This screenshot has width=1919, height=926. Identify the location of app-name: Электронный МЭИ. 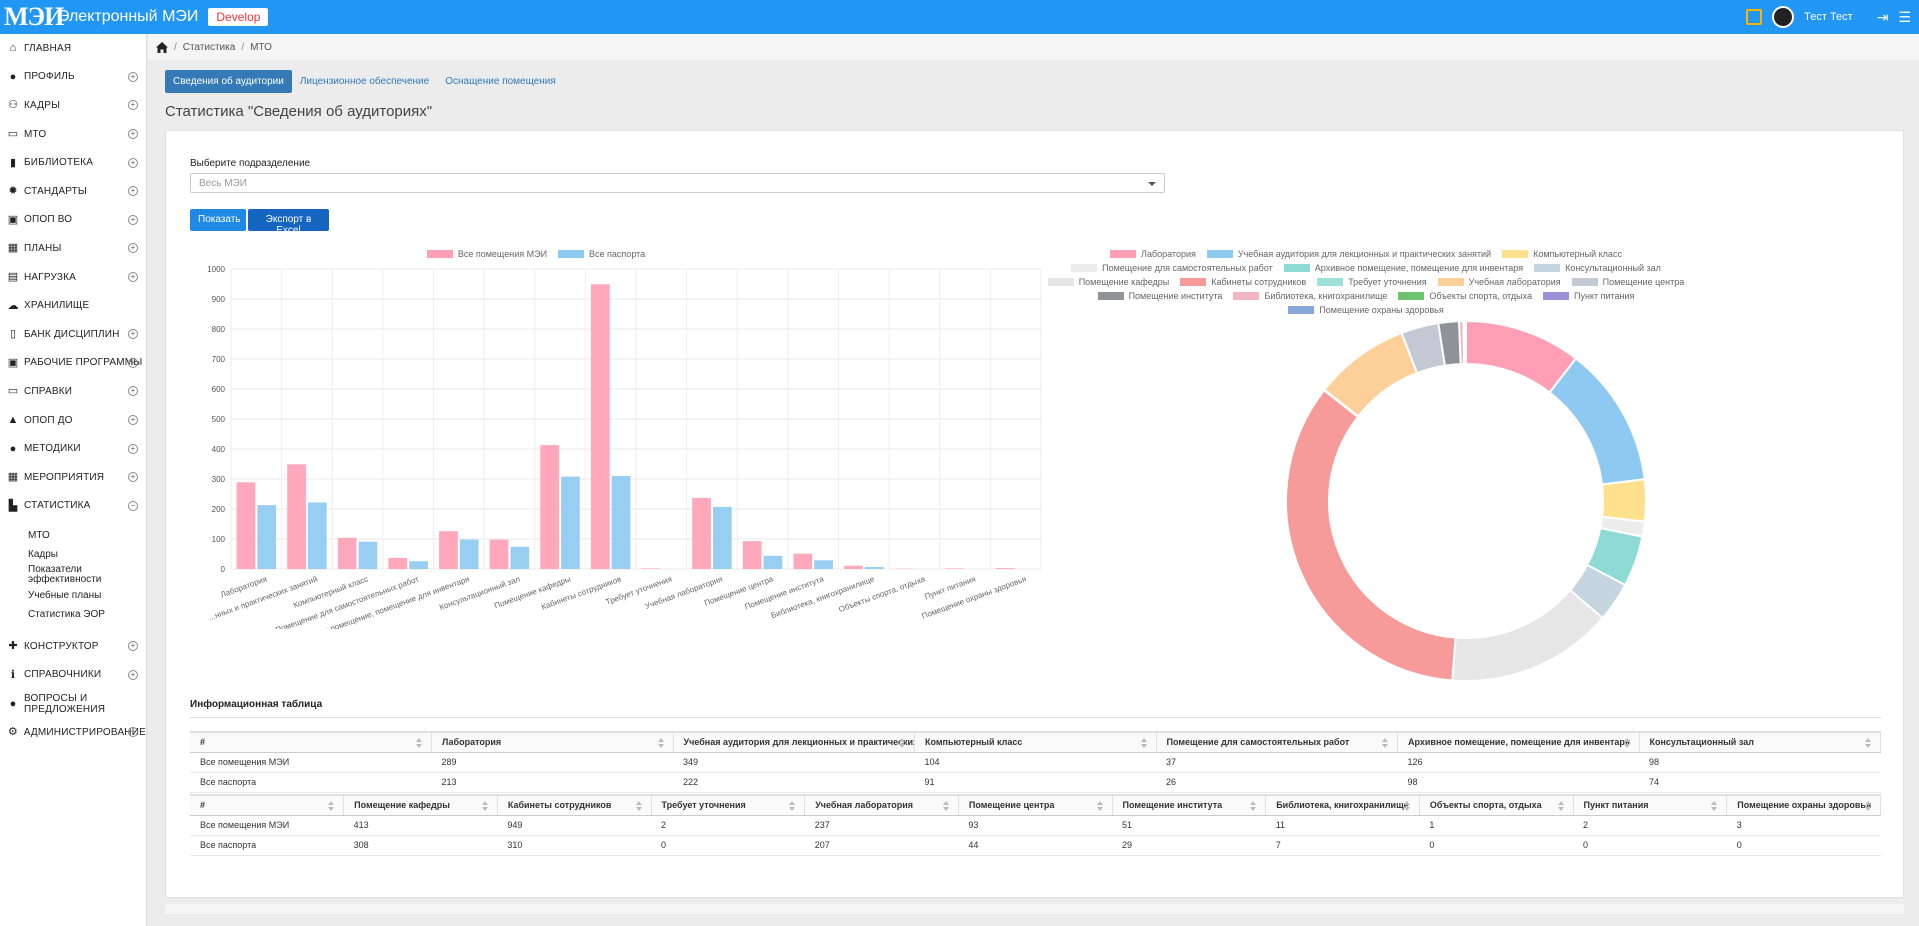
(128, 16).